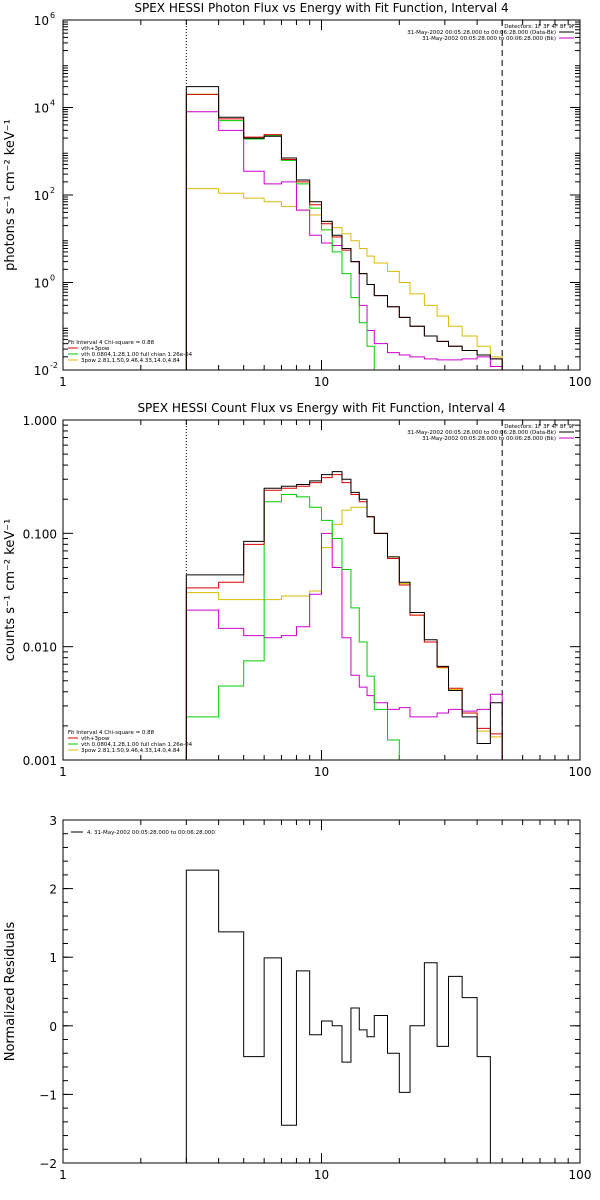 The image size is (600, 1200). What do you see at coordinates (53, 1027) in the screenshot?
I see `y-tick-label: 0` at bounding box center [53, 1027].